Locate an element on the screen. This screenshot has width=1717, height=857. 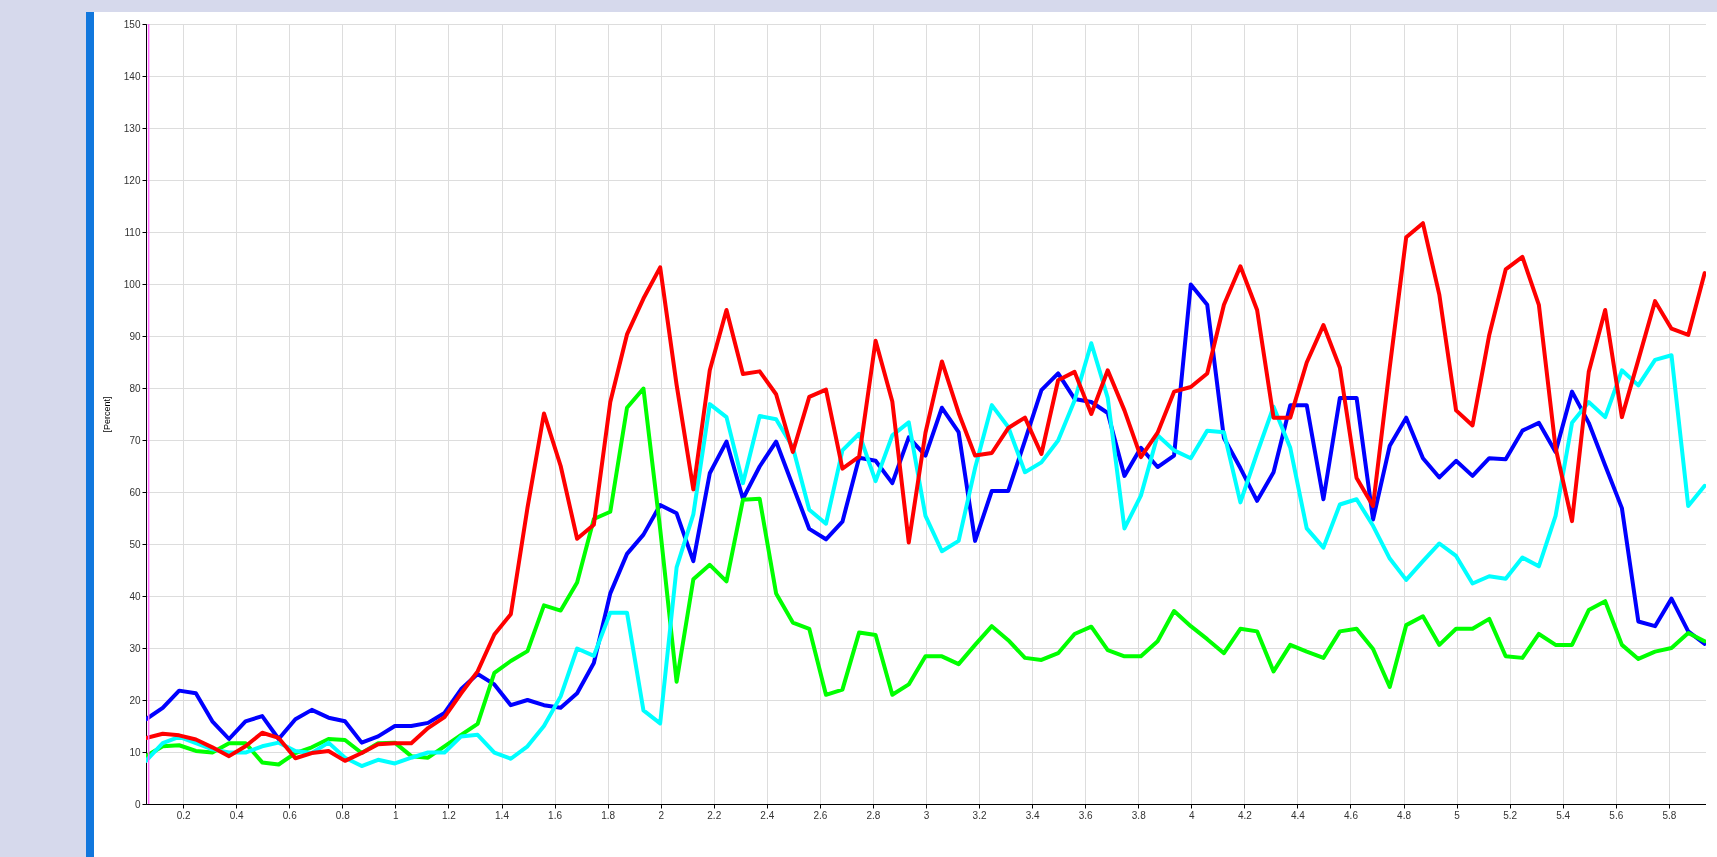
x-tick-label: 1.4 is located at coordinates (502, 815).